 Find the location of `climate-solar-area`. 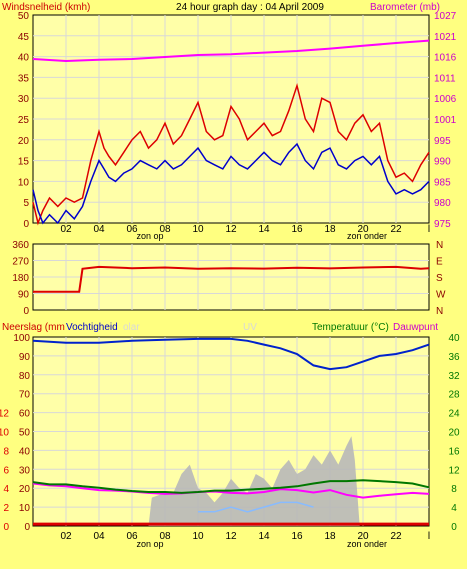

climate-solar-area is located at coordinates (254, 481).